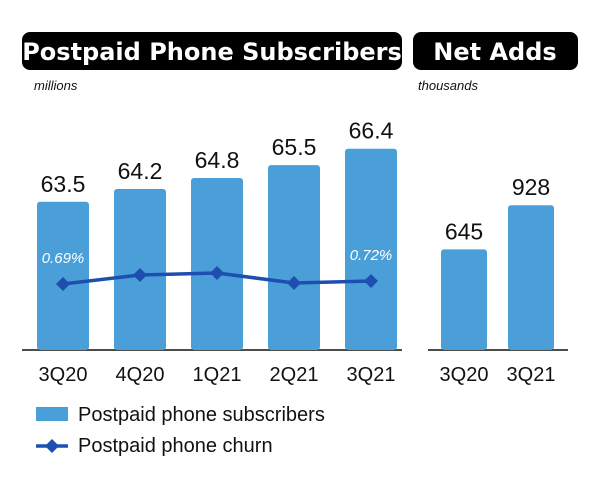  I want to click on subscribers-title: Postpaid Phone Subscribers, so click(212, 52).